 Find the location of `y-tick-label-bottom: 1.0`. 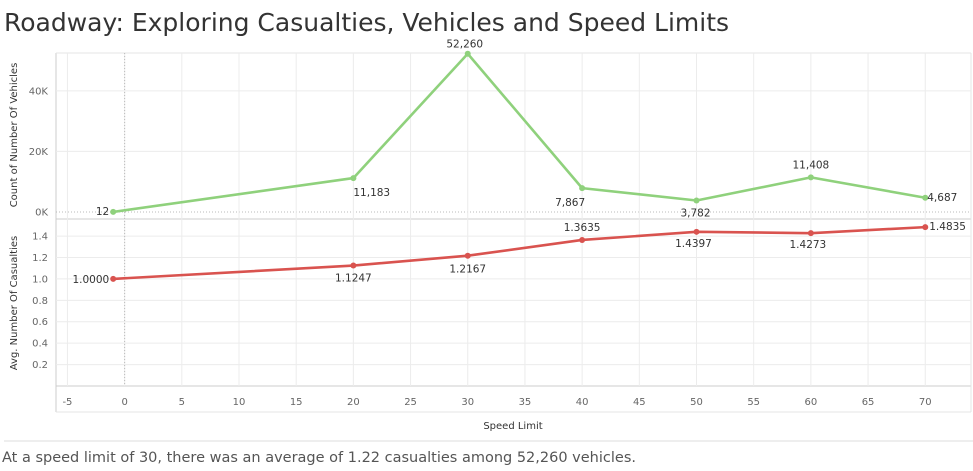

y-tick-label-bottom: 1.0 is located at coordinates (40, 279).